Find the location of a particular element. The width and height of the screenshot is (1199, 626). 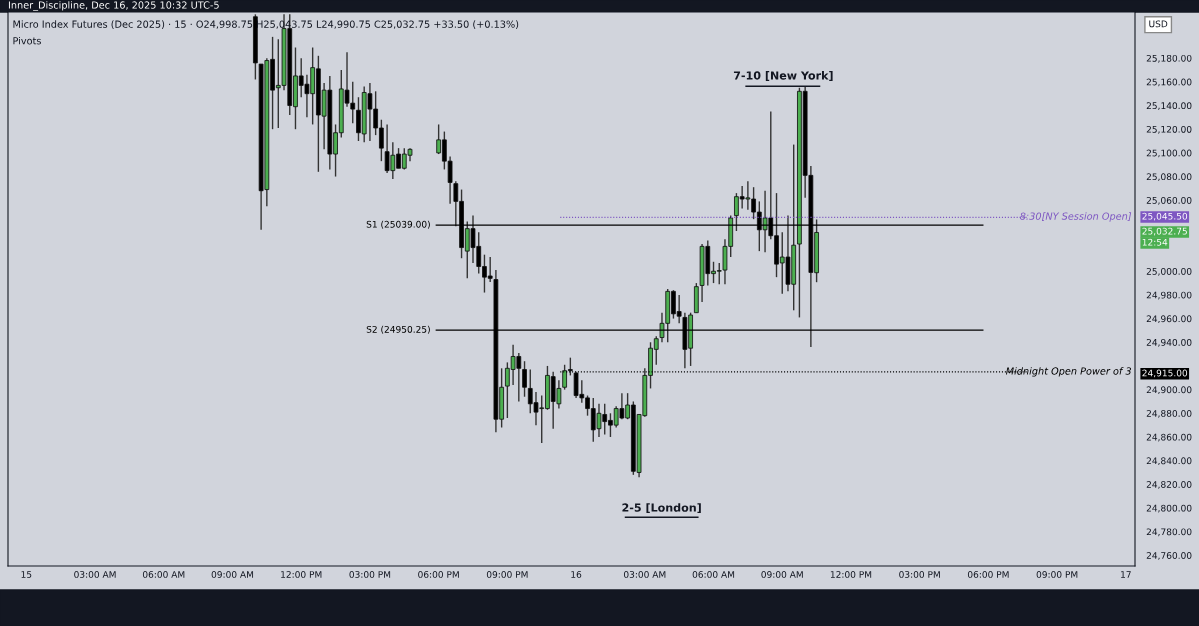

y-tick-label: 25,080.00 is located at coordinates (1169, 177).